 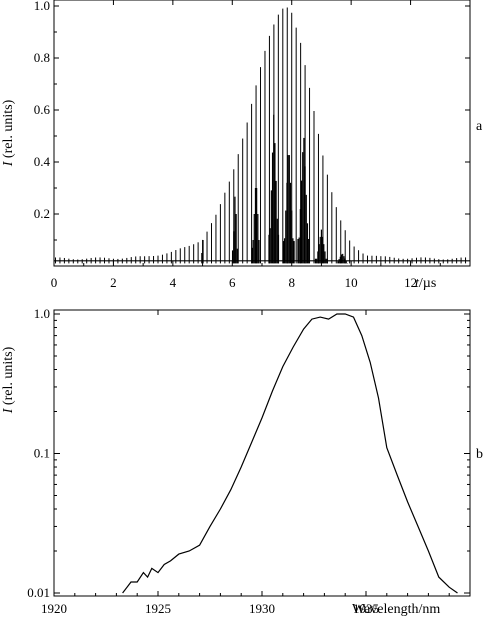 I want to click on y-tick-label-0.2: 0.2, so click(x=42, y=213).